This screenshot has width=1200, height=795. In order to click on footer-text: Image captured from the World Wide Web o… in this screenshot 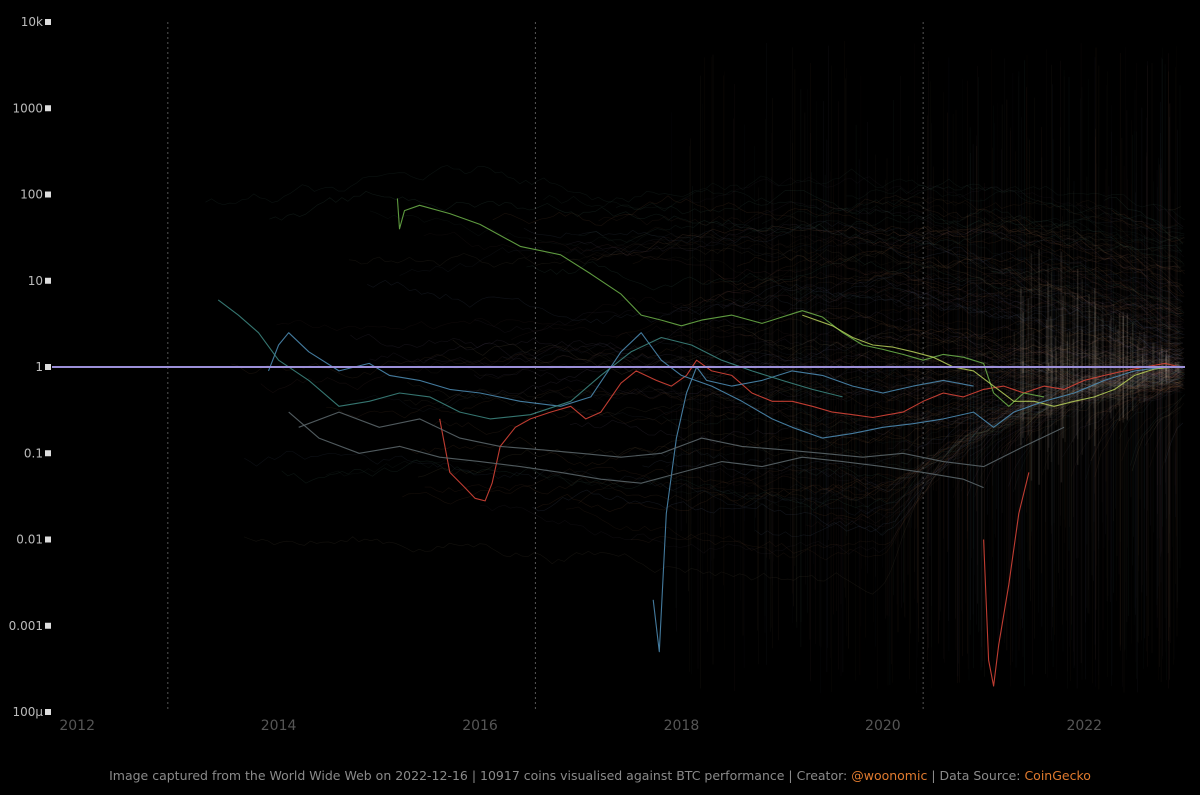, I will do `click(480, 775)`.